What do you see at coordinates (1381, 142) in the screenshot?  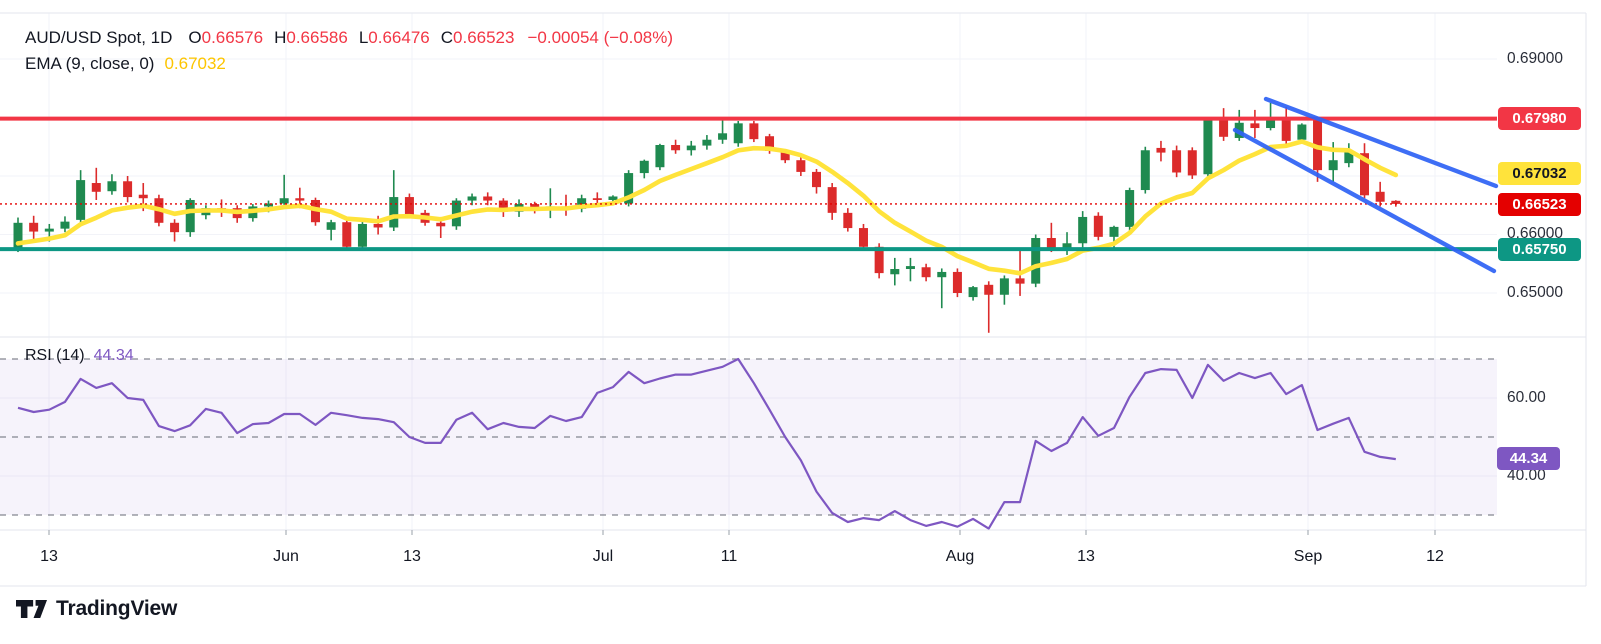 I see `upper-channel-line` at bounding box center [1381, 142].